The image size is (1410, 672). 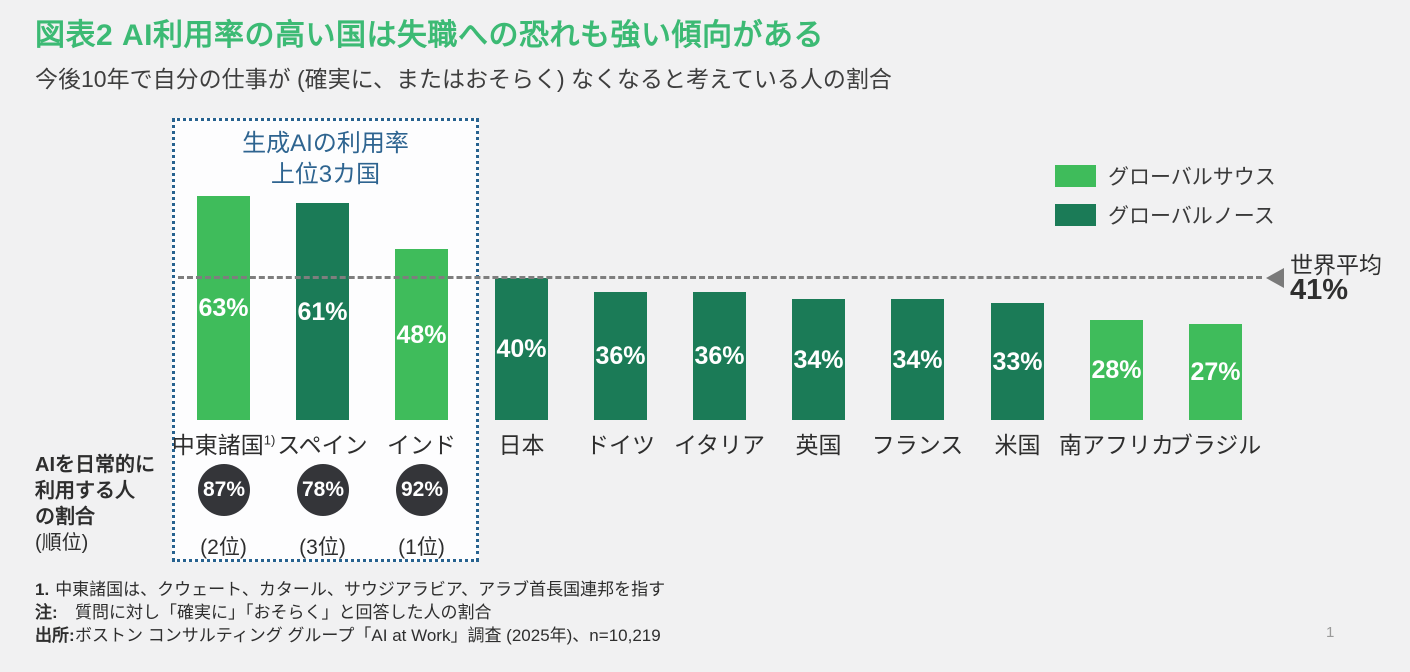 What do you see at coordinates (917, 445) in the screenshot?
I see `bar-label-7: フランス` at bounding box center [917, 445].